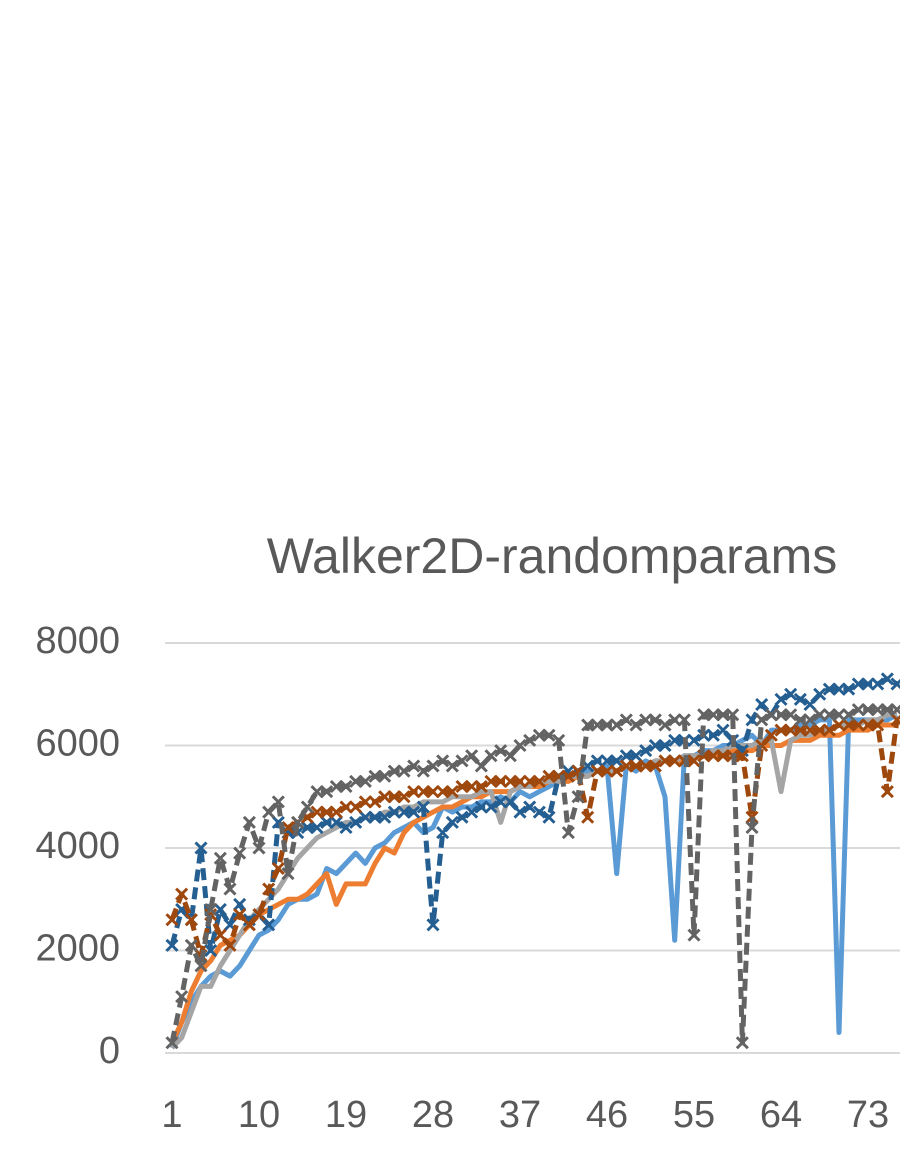 The width and height of the screenshot is (900, 1164). I want to click on x-tick-label: 55, so click(694, 1115).